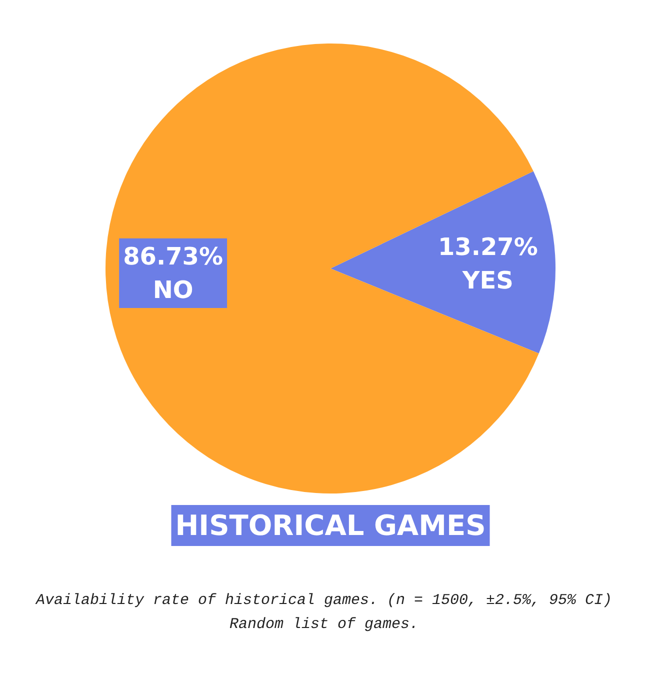 This screenshot has width=647, height=690. Describe the element at coordinates (488, 246) in the screenshot. I see `data-label: 13.27%` at that location.